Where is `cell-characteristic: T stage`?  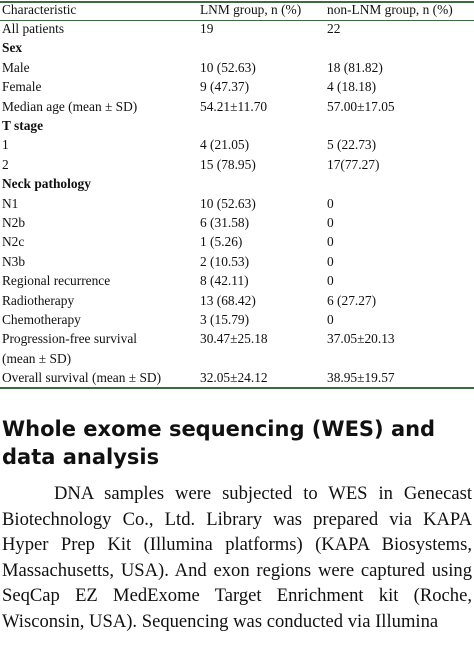
cell-characteristic: T stage is located at coordinates (23, 125).